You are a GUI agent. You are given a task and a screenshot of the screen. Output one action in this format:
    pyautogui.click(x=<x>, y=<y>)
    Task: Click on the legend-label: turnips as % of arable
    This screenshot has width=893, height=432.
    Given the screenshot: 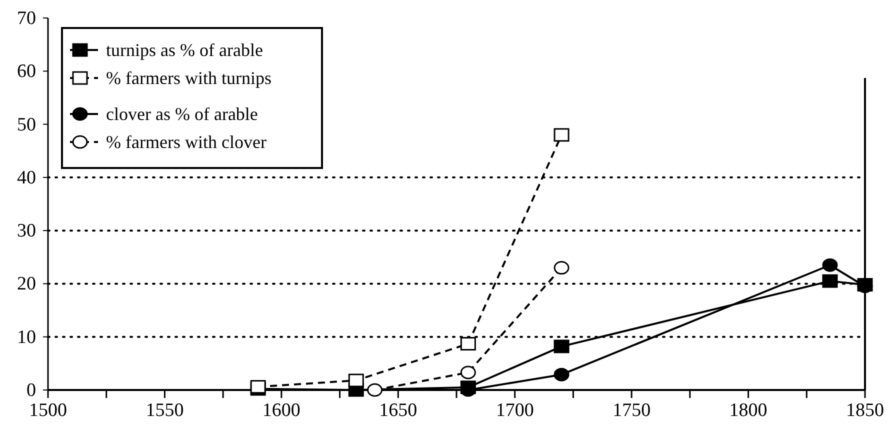 What is the action you would take?
    pyautogui.click(x=184, y=50)
    